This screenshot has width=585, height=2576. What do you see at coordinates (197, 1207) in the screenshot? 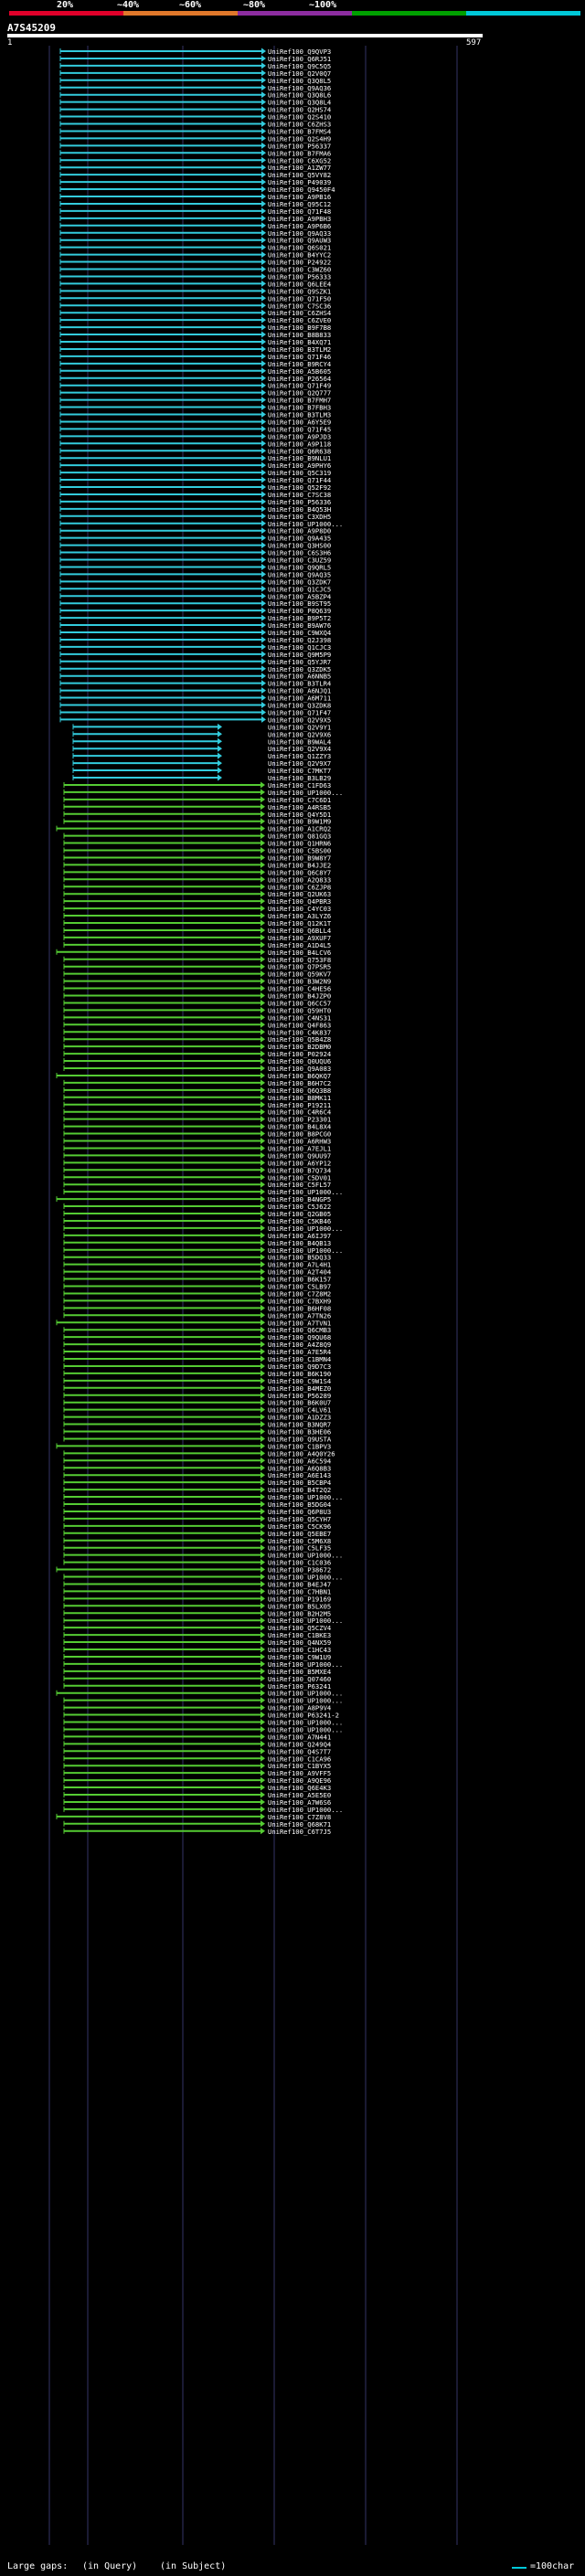
I see `hit-row: UniRef100_C5J622` at bounding box center [197, 1207].